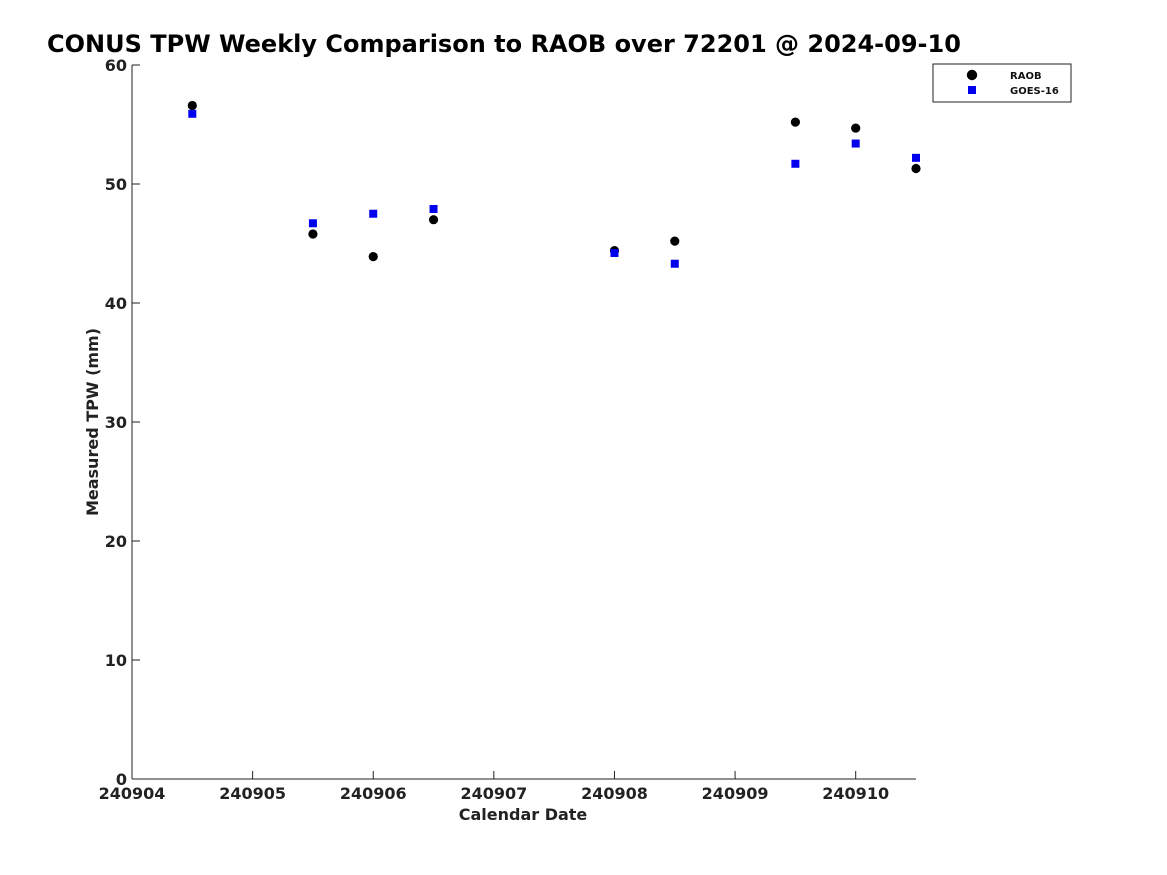  Describe the element at coordinates (1034, 91) in the screenshot. I see `legend-label-goes-16: GOES-16` at that location.